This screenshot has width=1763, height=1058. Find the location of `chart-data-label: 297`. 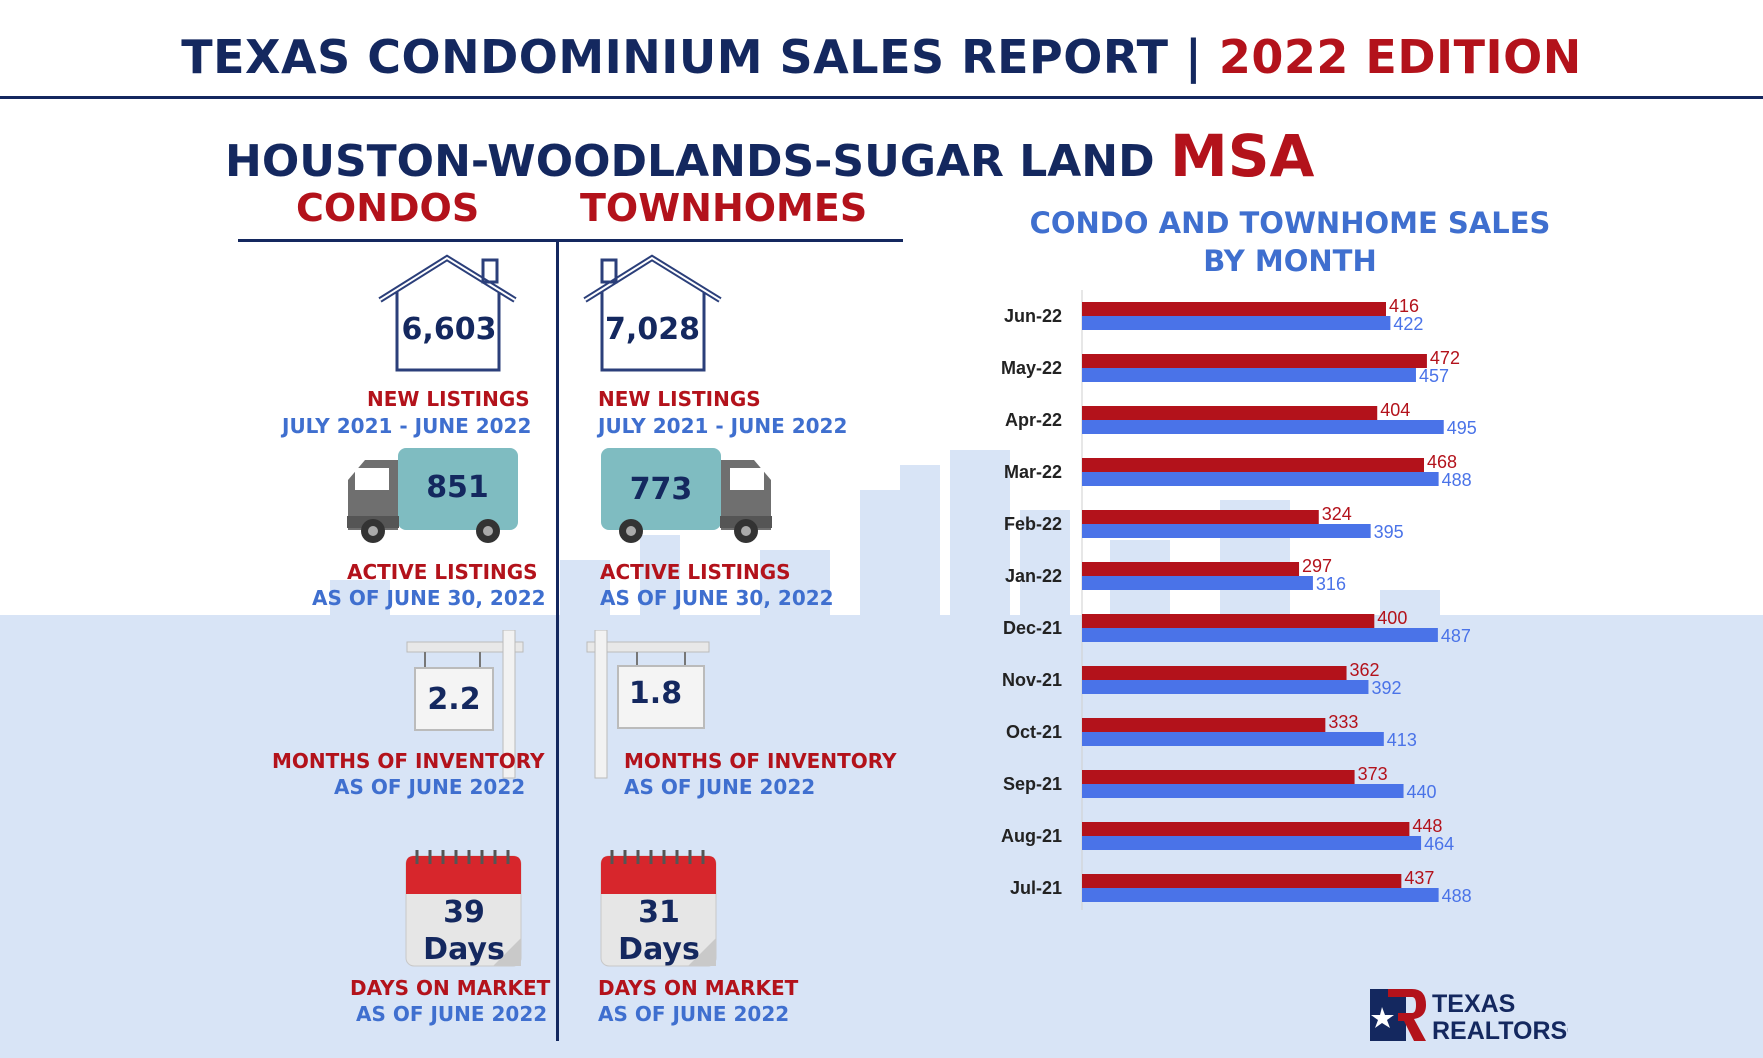

chart-data-label: 297 is located at coordinates (1317, 566).